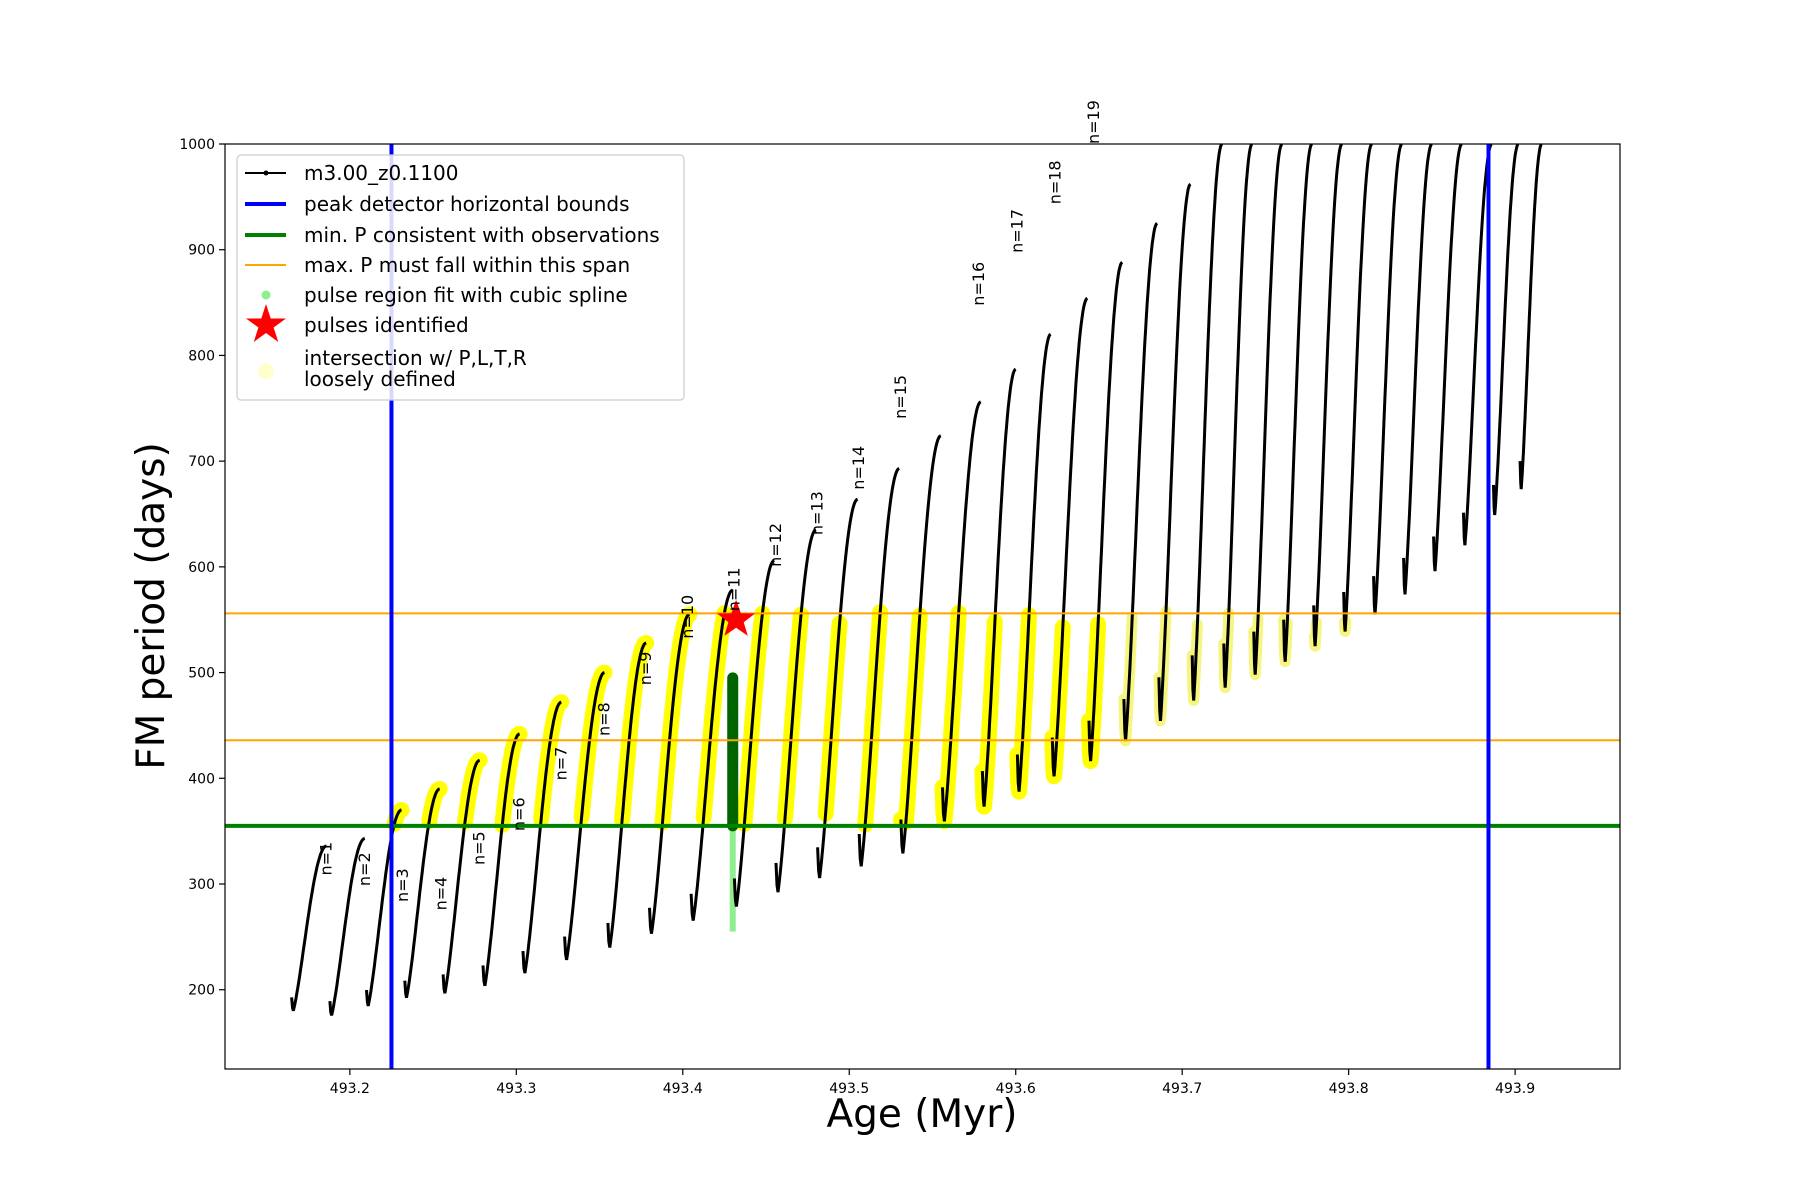 This screenshot has width=1800, height=1200. Describe the element at coordinates (775, 545) in the screenshot. I see `pulse-label-n12: n=12` at that location.